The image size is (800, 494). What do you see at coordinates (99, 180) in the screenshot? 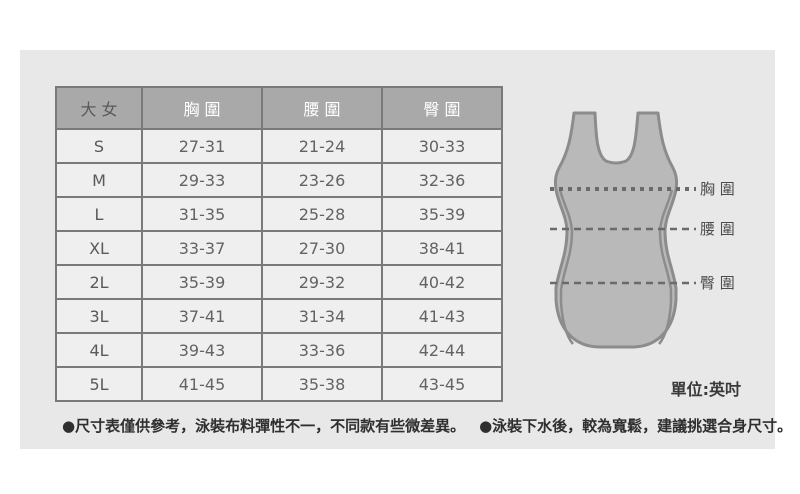
I see `size-cell: M` at bounding box center [99, 180].